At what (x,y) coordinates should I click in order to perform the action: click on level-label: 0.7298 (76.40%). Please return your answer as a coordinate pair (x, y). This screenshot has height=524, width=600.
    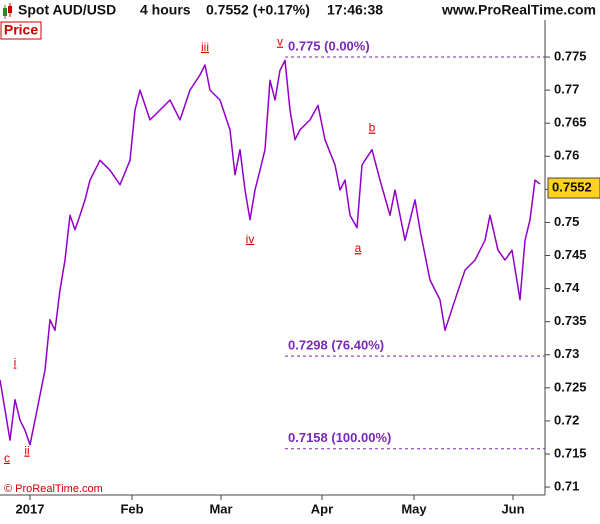
    Looking at the image, I should click on (336, 345).